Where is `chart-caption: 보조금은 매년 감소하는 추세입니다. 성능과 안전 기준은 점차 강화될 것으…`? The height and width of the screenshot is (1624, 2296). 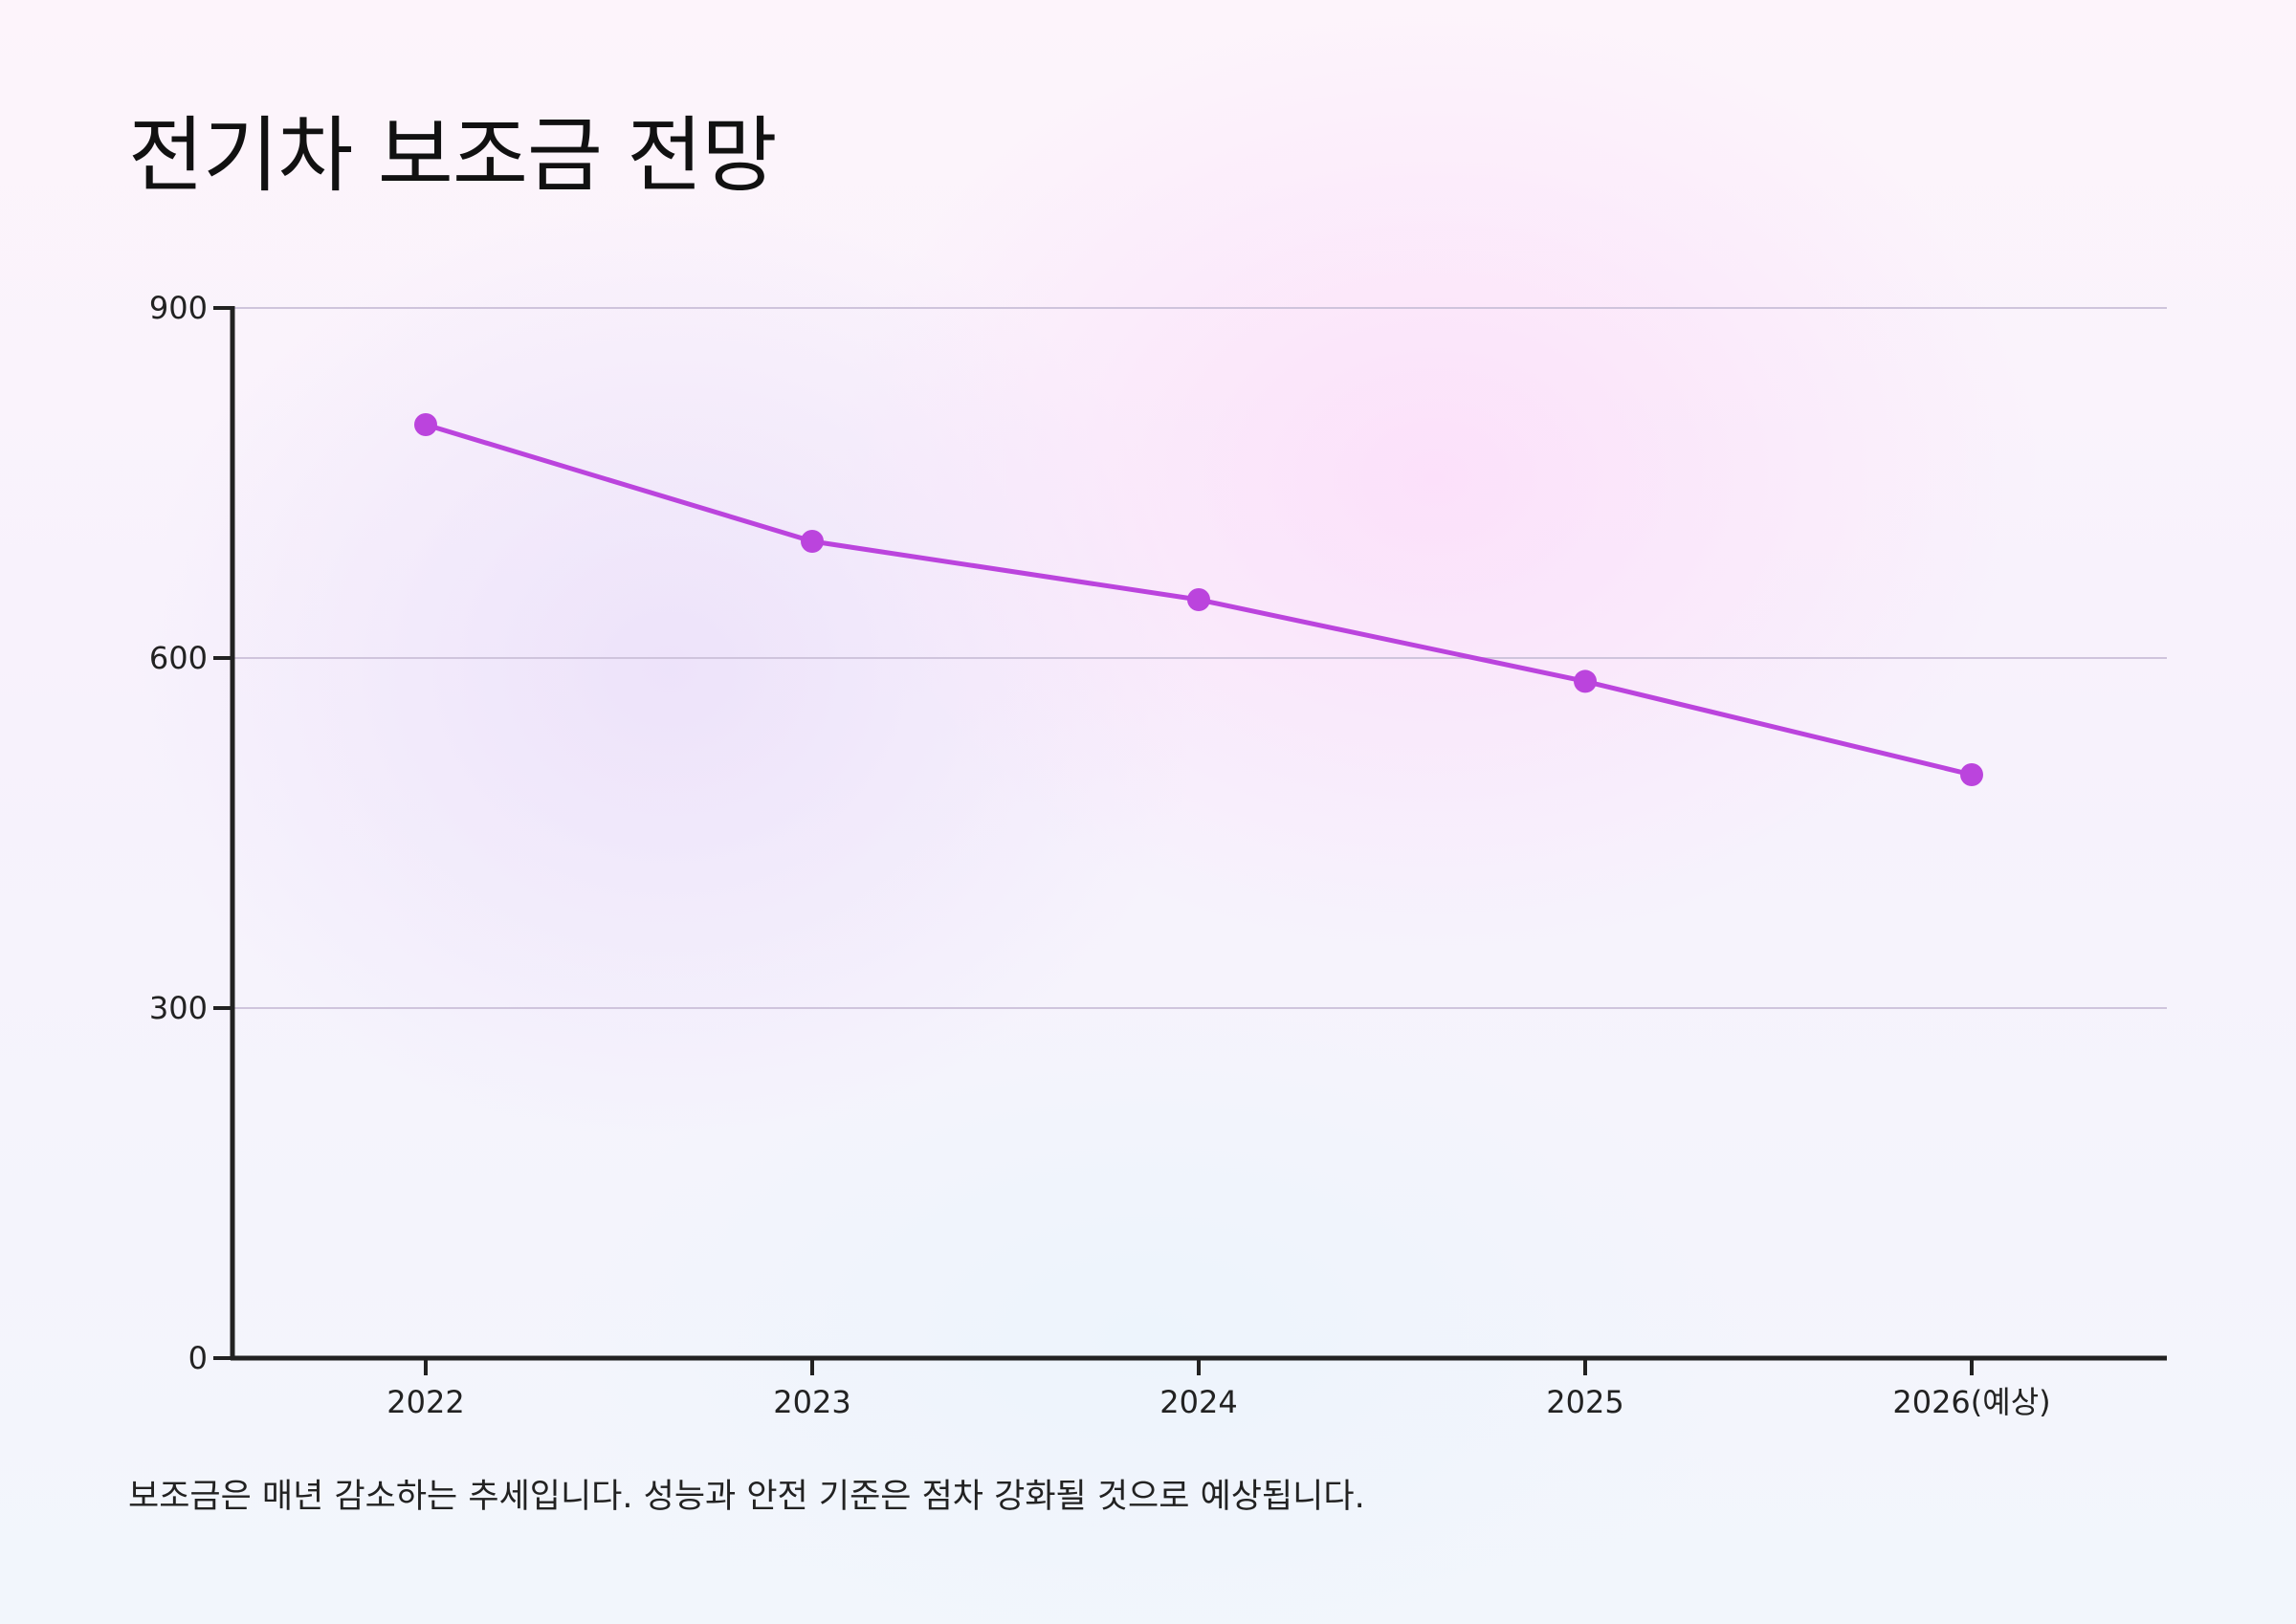 chart-caption: 보조금은 매년 감소하는 추세입니다. 성능과 안전 기준은 점차 강화될 것으… is located at coordinates (746, 1497).